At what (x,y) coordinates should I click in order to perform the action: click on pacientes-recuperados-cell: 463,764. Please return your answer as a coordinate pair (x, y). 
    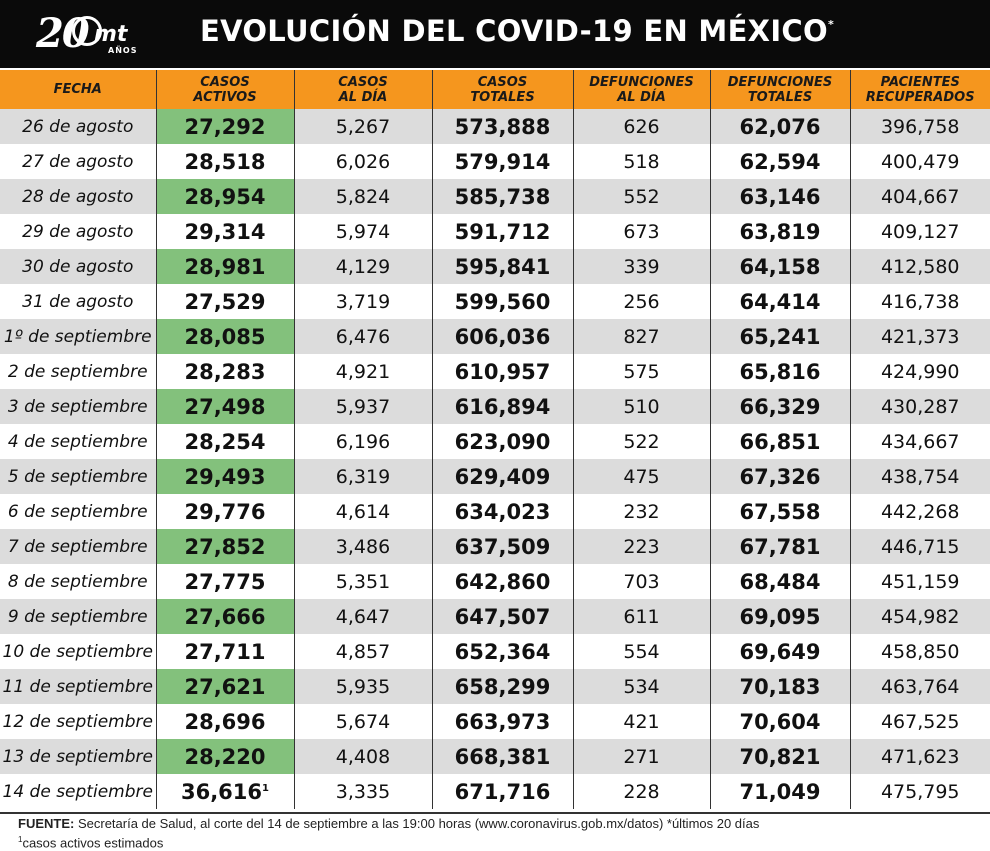
    Looking at the image, I should click on (920, 686).